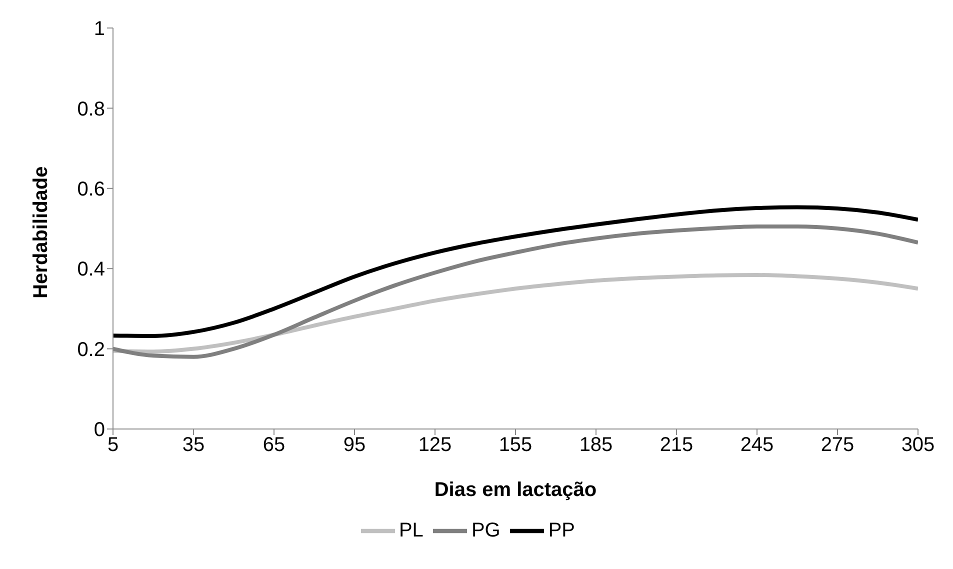 The height and width of the screenshot is (569, 953). Describe the element at coordinates (113, 445) in the screenshot. I see `x-tick-label: 5` at that location.